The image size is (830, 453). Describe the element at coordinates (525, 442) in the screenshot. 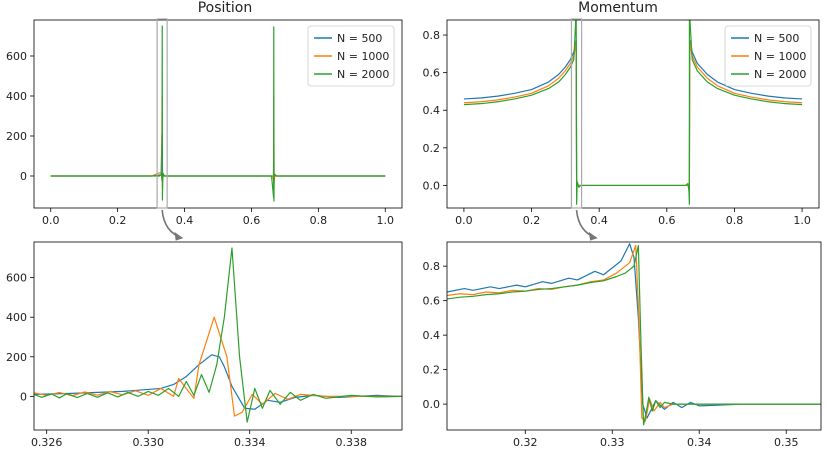

I see `x-tick-label: 0.32` at that location.